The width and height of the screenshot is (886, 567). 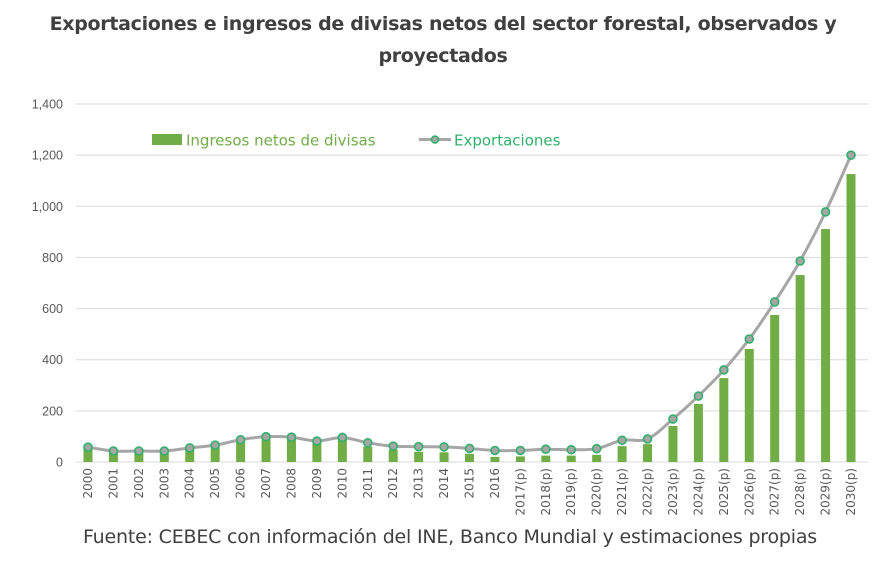 What do you see at coordinates (317, 452) in the screenshot?
I see `bar-ingresos-2009` at bounding box center [317, 452].